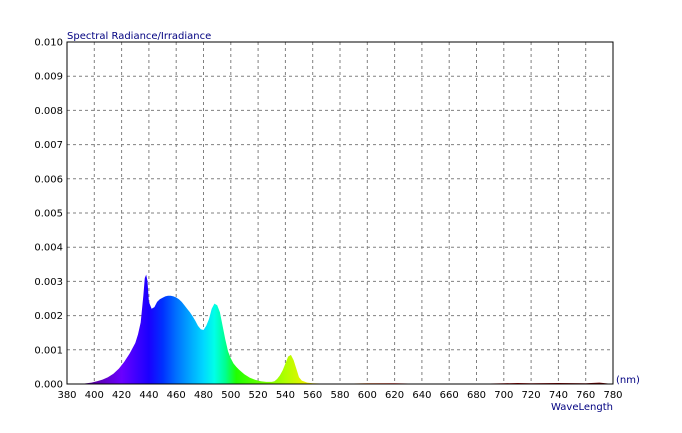 This screenshot has height=433, width=682. Describe the element at coordinates (48, 350) in the screenshot. I see `y-tick-label: 0.001` at that location.